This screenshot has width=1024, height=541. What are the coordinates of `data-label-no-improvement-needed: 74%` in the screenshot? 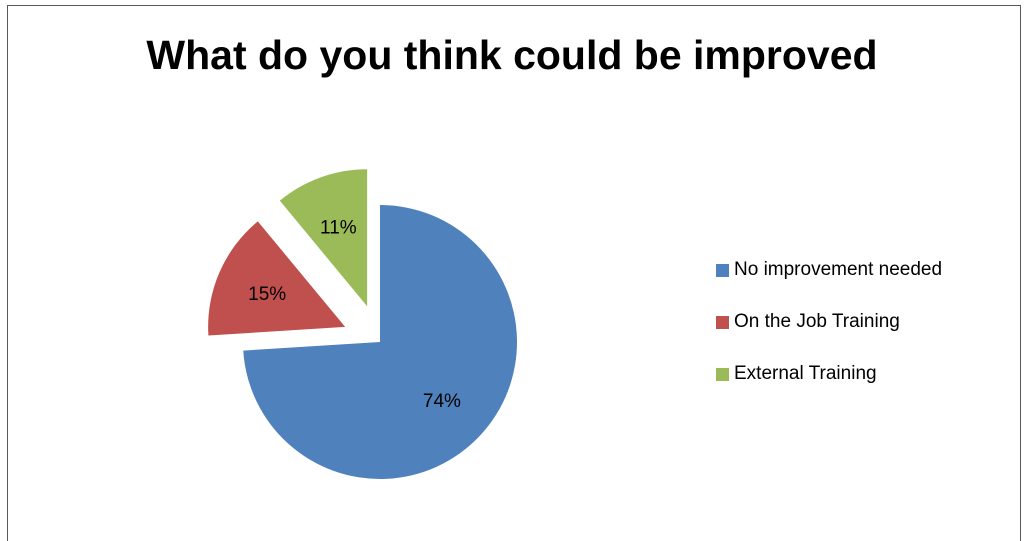 It's located at (442, 401).